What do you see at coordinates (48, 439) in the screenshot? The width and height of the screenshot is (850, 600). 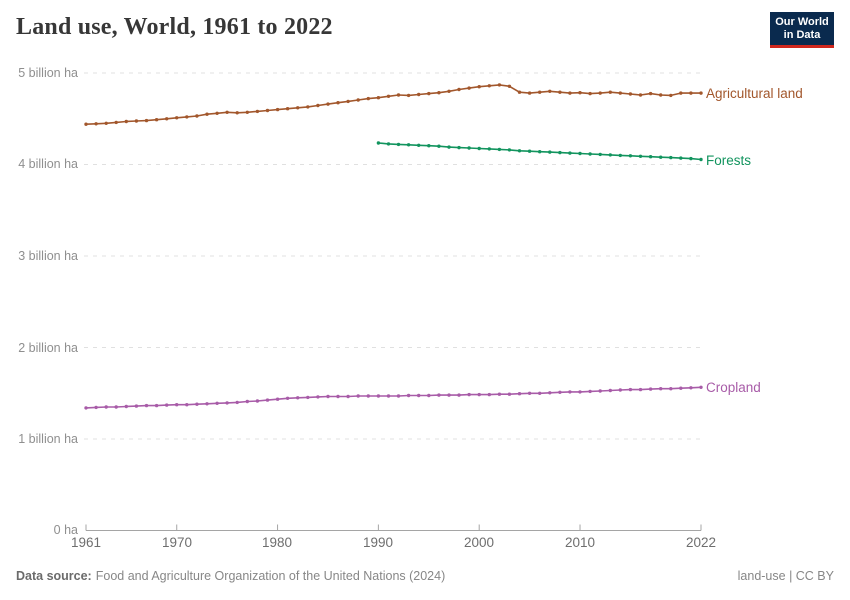 I see `y-axis-label-1: 1 billion ha` at bounding box center [48, 439].